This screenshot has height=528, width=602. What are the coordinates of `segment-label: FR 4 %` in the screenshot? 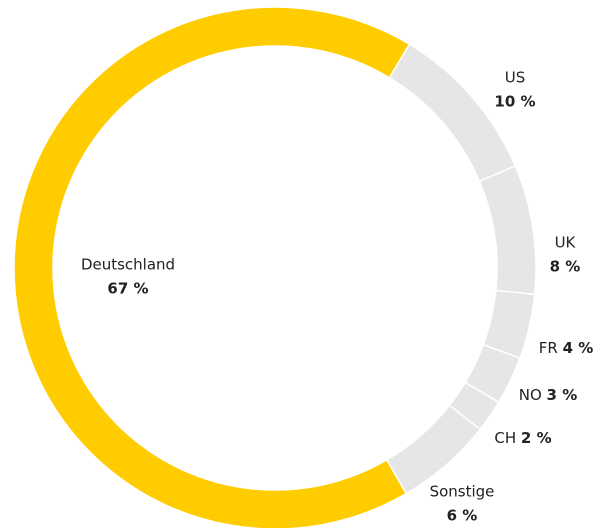 It's located at (566, 348).